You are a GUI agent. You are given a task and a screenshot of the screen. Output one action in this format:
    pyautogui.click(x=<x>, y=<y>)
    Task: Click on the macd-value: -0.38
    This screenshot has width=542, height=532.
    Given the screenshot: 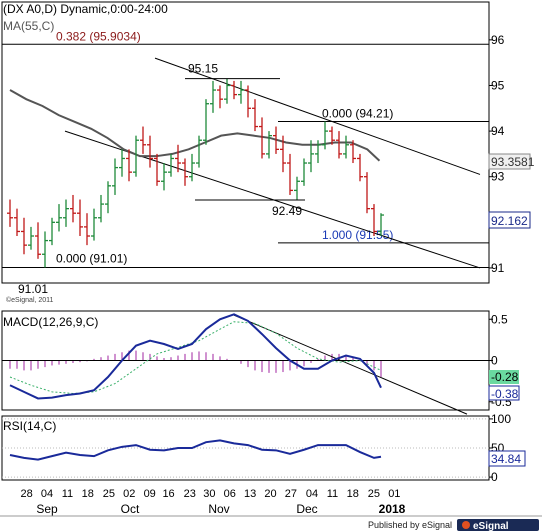 What is the action you would take?
    pyautogui.click(x=505, y=394)
    